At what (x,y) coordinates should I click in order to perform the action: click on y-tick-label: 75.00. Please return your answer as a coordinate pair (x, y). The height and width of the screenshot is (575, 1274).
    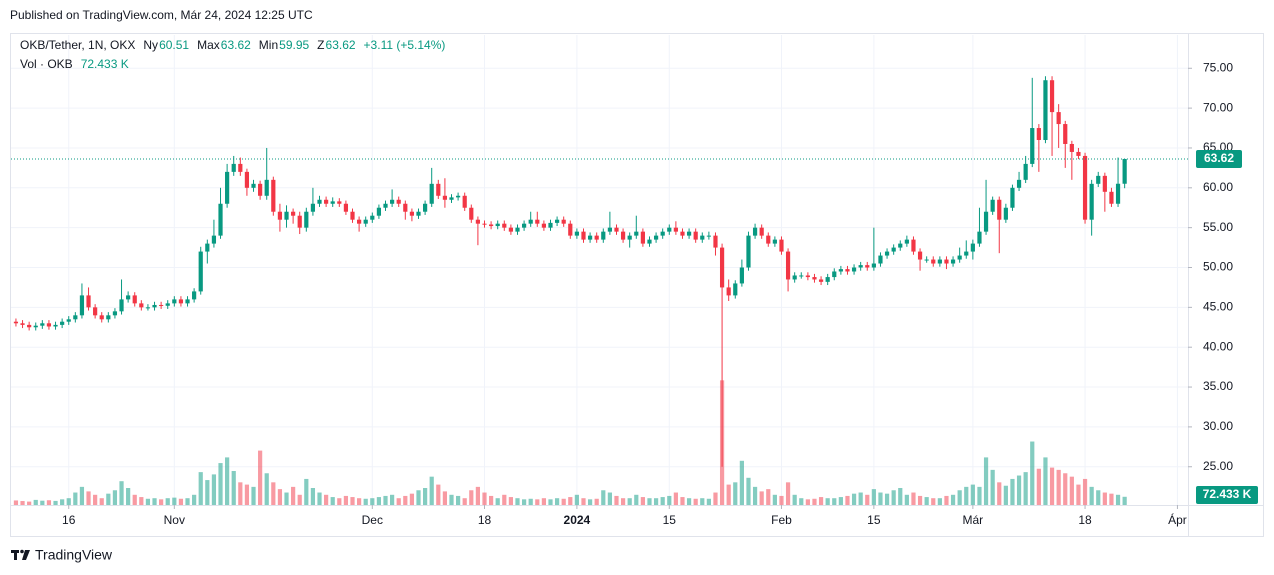
    Looking at the image, I should click on (1218, 67).